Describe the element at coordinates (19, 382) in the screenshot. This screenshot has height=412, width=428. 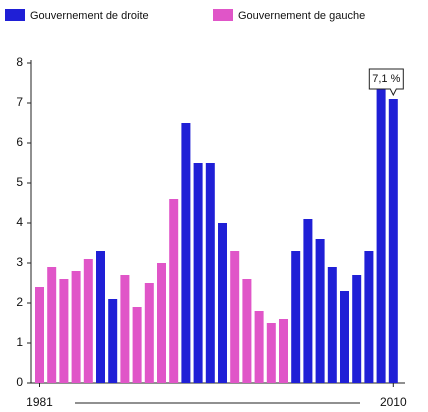
I see `y-tick-label: 0` at that location.